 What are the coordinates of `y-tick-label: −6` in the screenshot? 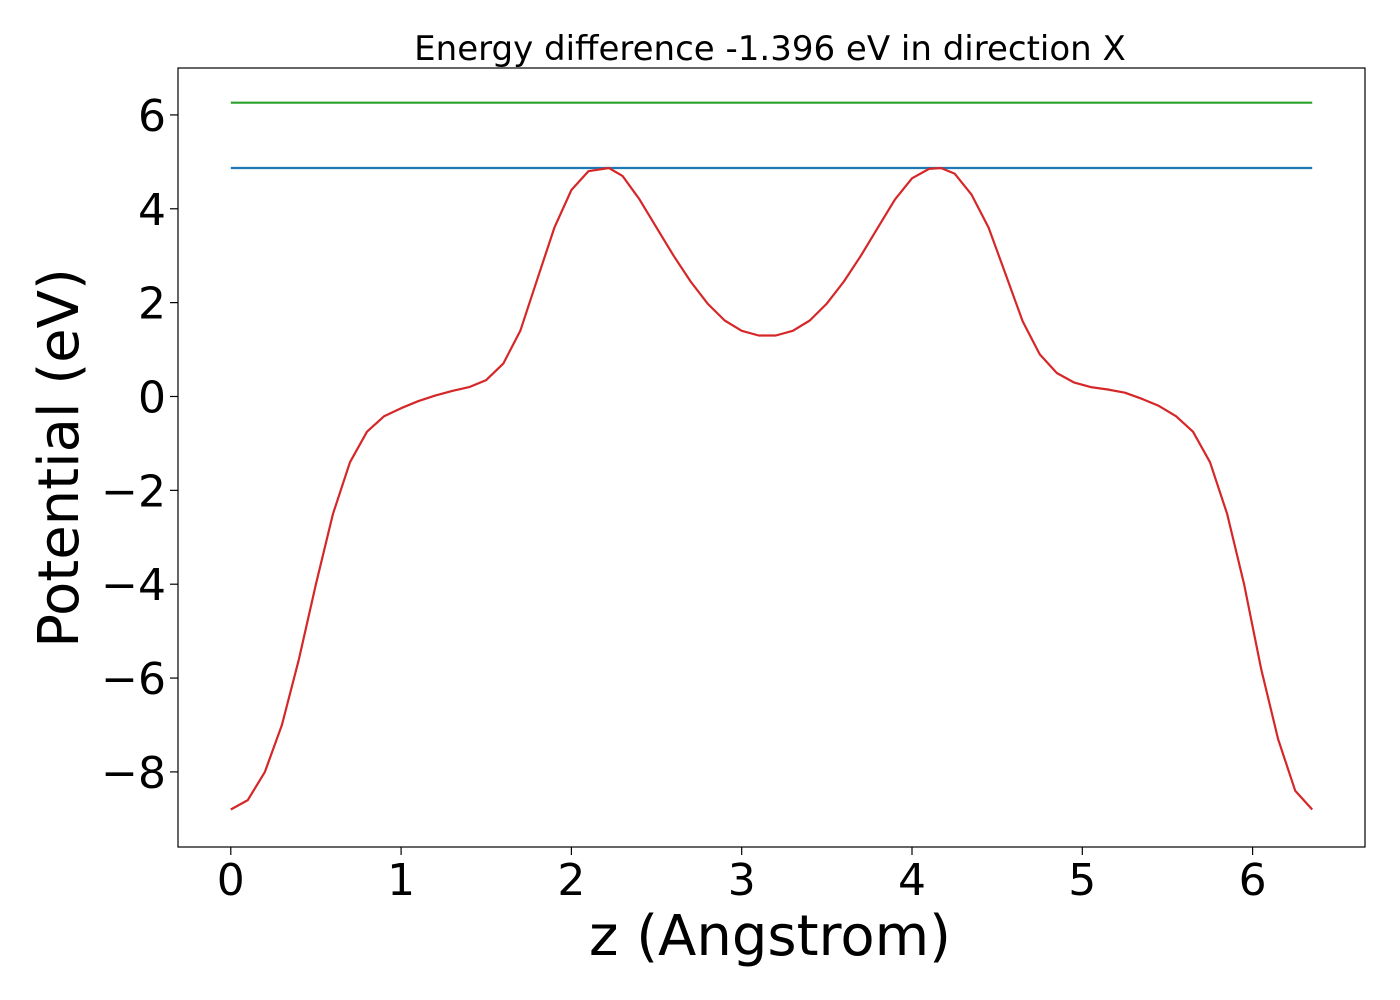 It's located at (133, 679).